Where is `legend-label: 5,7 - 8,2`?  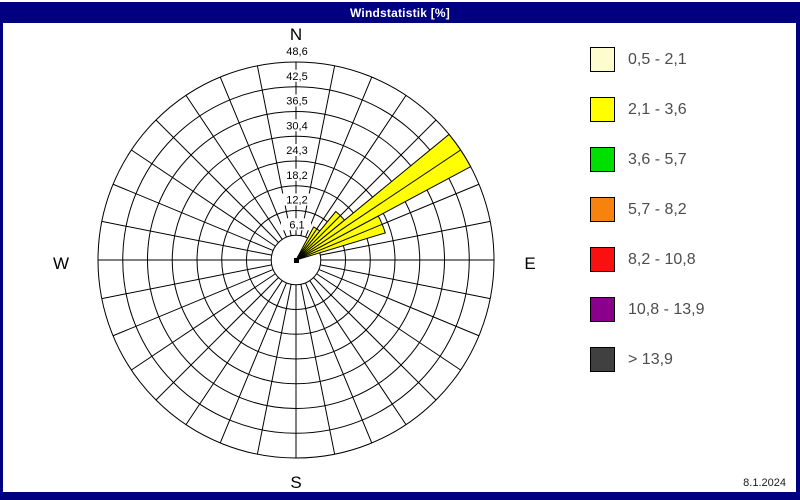 legend-label: 5,7 - 8,2 is located at coordinates (657, 209).